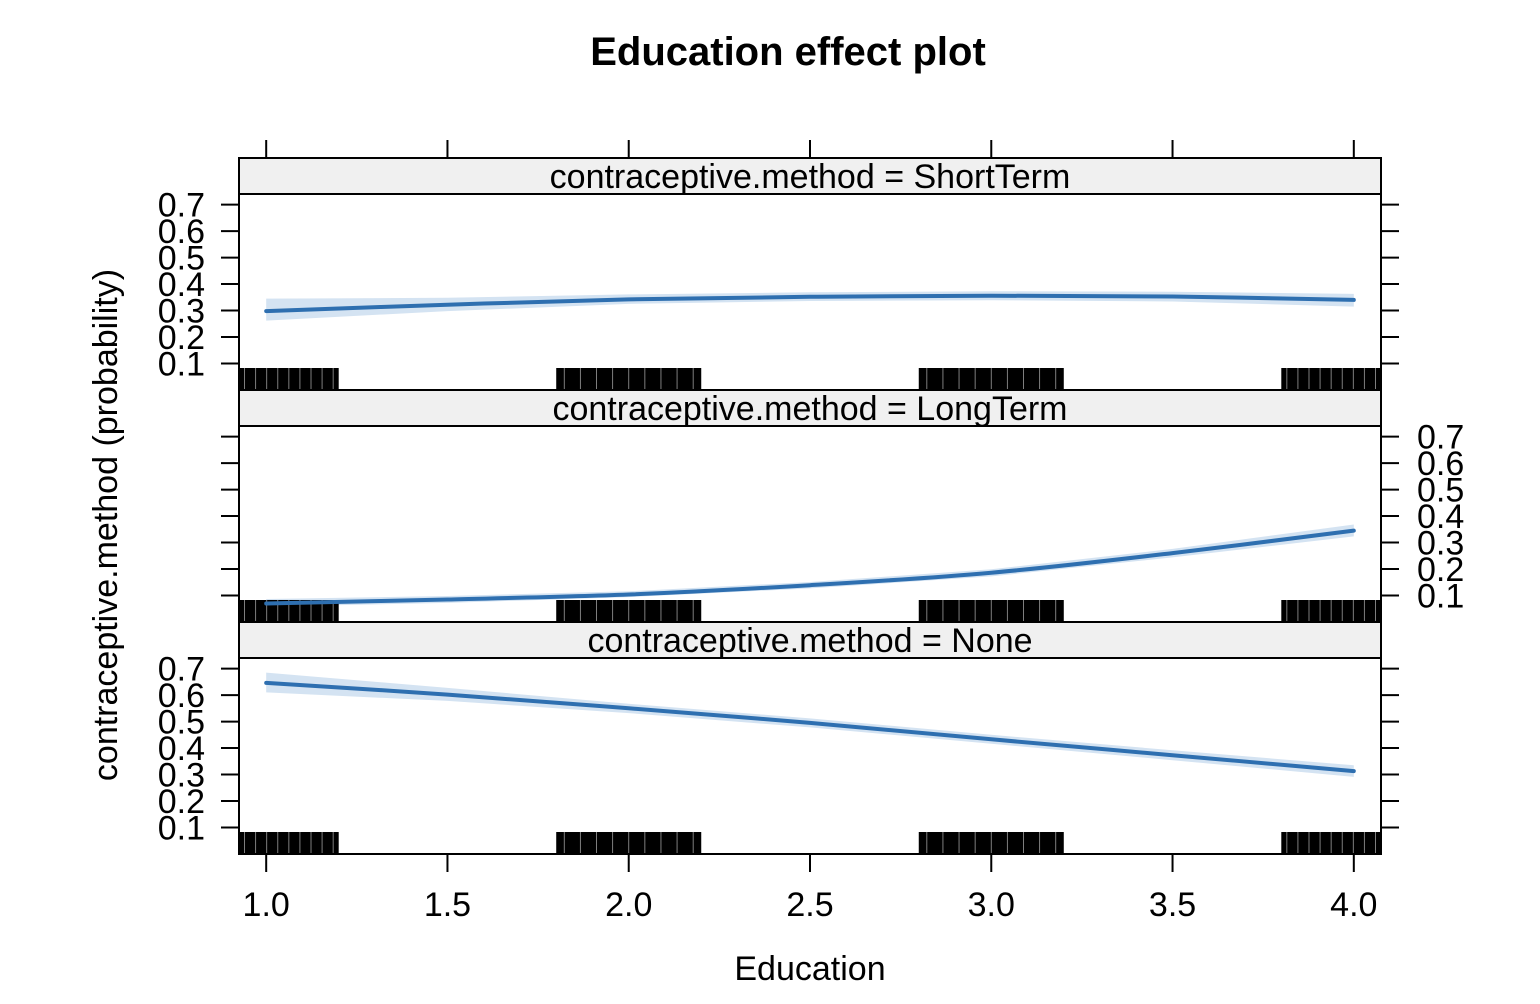 The width and height of the screenshot is (1540, 1004). What do you see at coordinates (106, 525) in the screenshot?
I see `y-axis-label: contraceptive.method (probability)` at bounding box center [106, 525].